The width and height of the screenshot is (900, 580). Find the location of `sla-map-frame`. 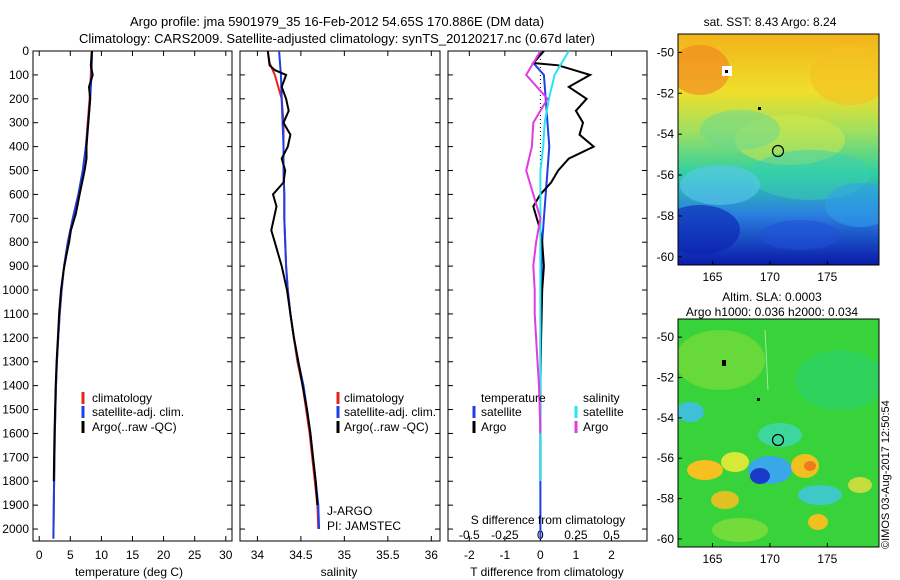

sla-map-frame is located at coordinates (778, 433).